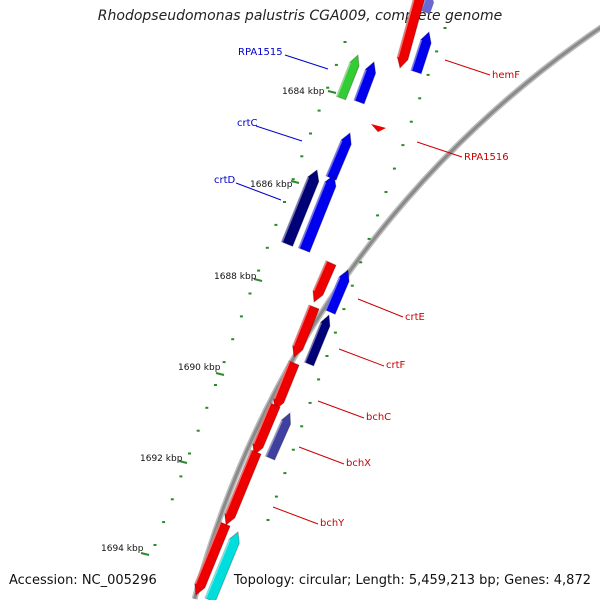 Image resolution: width=600 pixels, height=600 pixels. Describe the element at coordinates (360, 85) in the screenshot. I see `gene-rpa1515-shine` at that location.